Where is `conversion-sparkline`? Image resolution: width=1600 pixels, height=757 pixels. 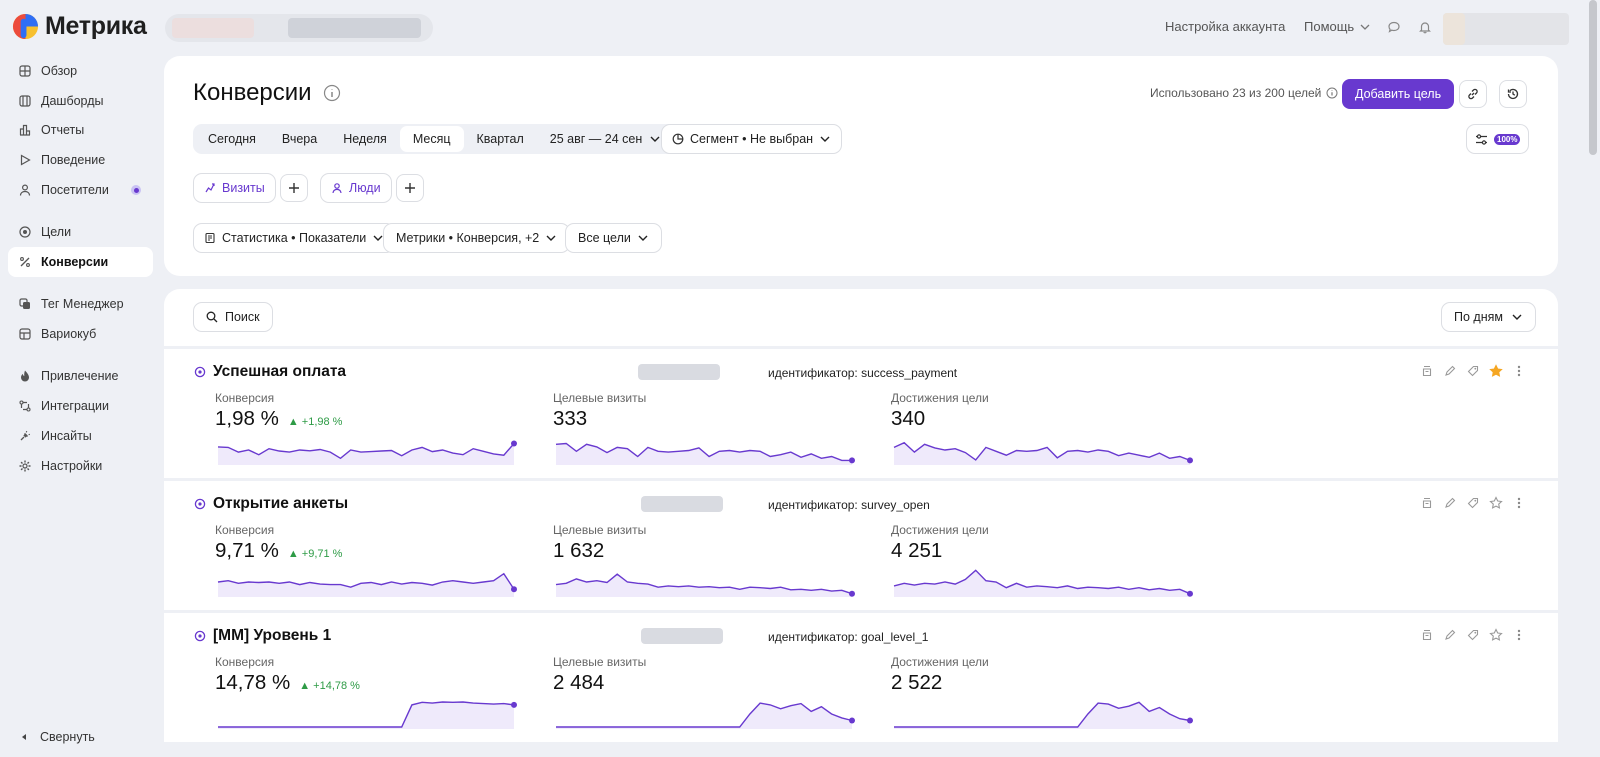 conversion-sparkline is located at coordinates (366, 582).